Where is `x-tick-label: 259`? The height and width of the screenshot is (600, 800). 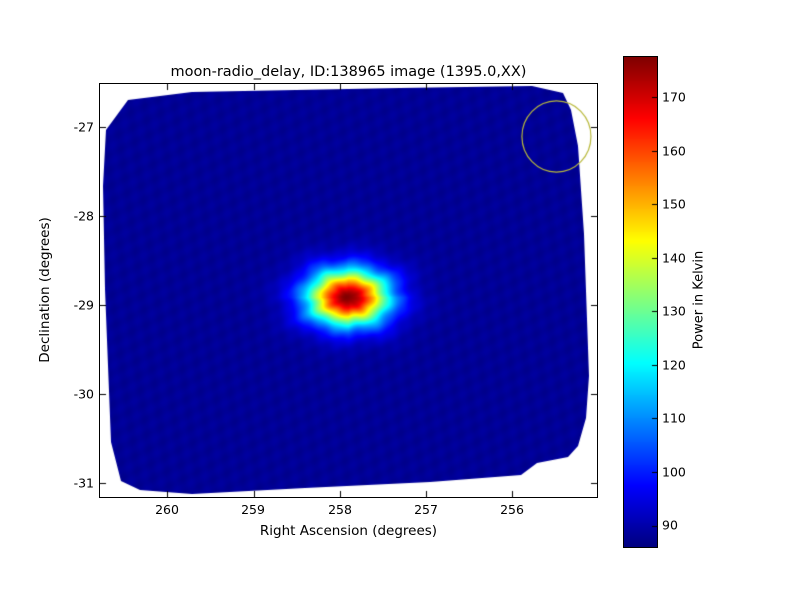 x-tick-label: 259 is located at coordinates (253, 509).